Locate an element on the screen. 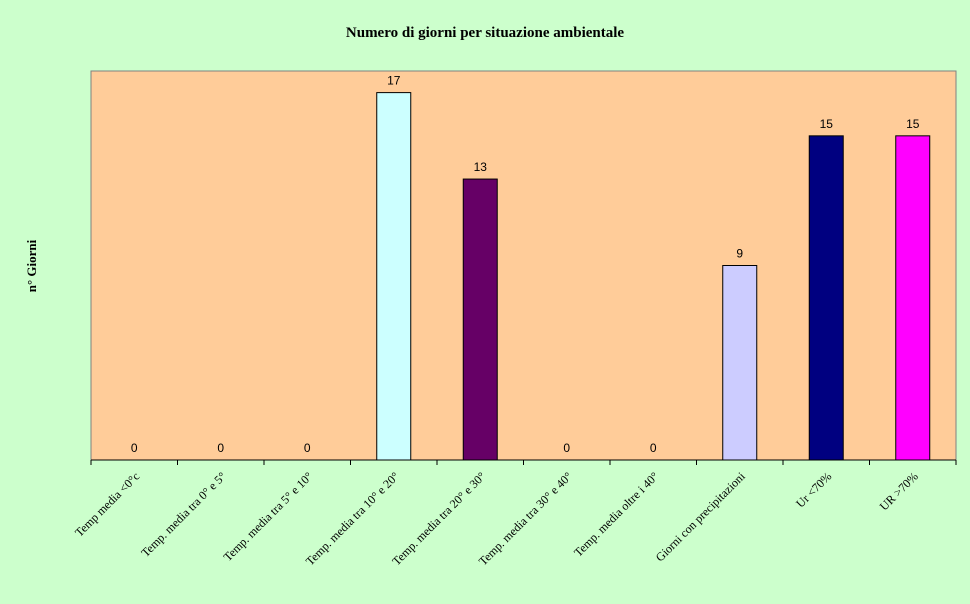 This screenshot has height=604, width=970. data-label: 9 is located at coordinates (739, 254).